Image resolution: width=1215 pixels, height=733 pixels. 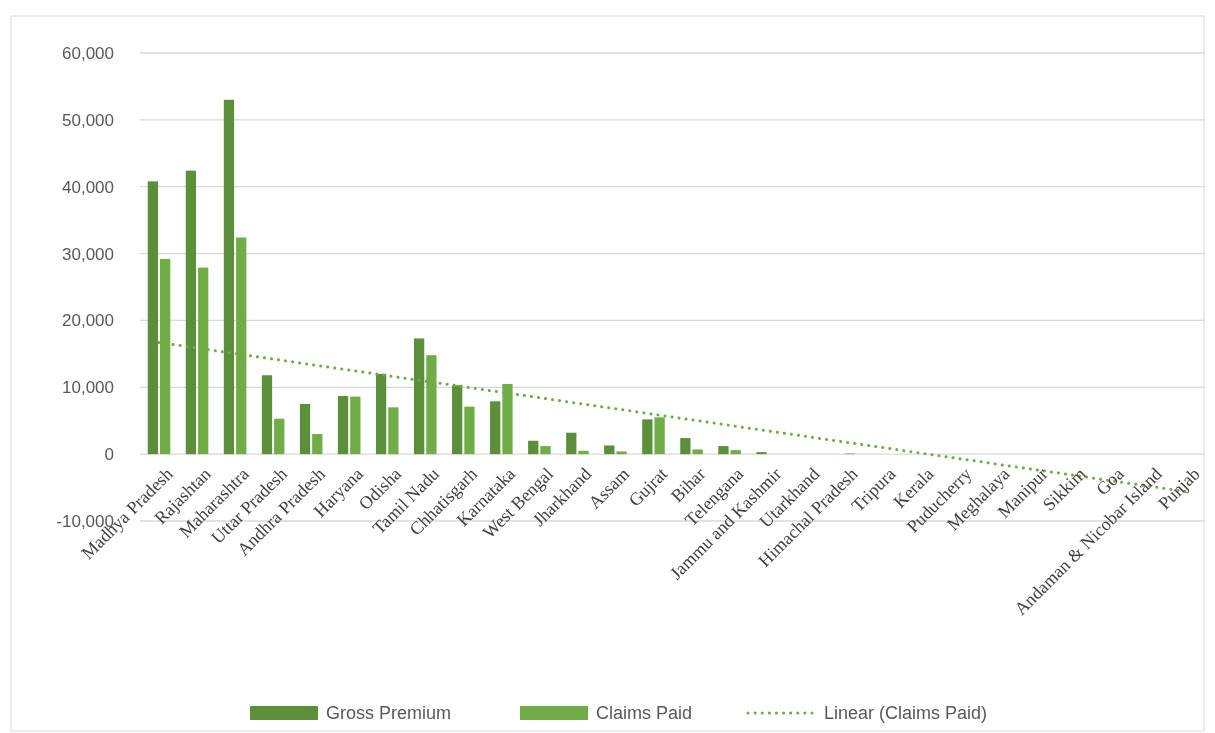 What do you see at coordinates (88, 254) in the screenshot?
I see `y-tick-label: 30,000` at bounding box center [88, 254].